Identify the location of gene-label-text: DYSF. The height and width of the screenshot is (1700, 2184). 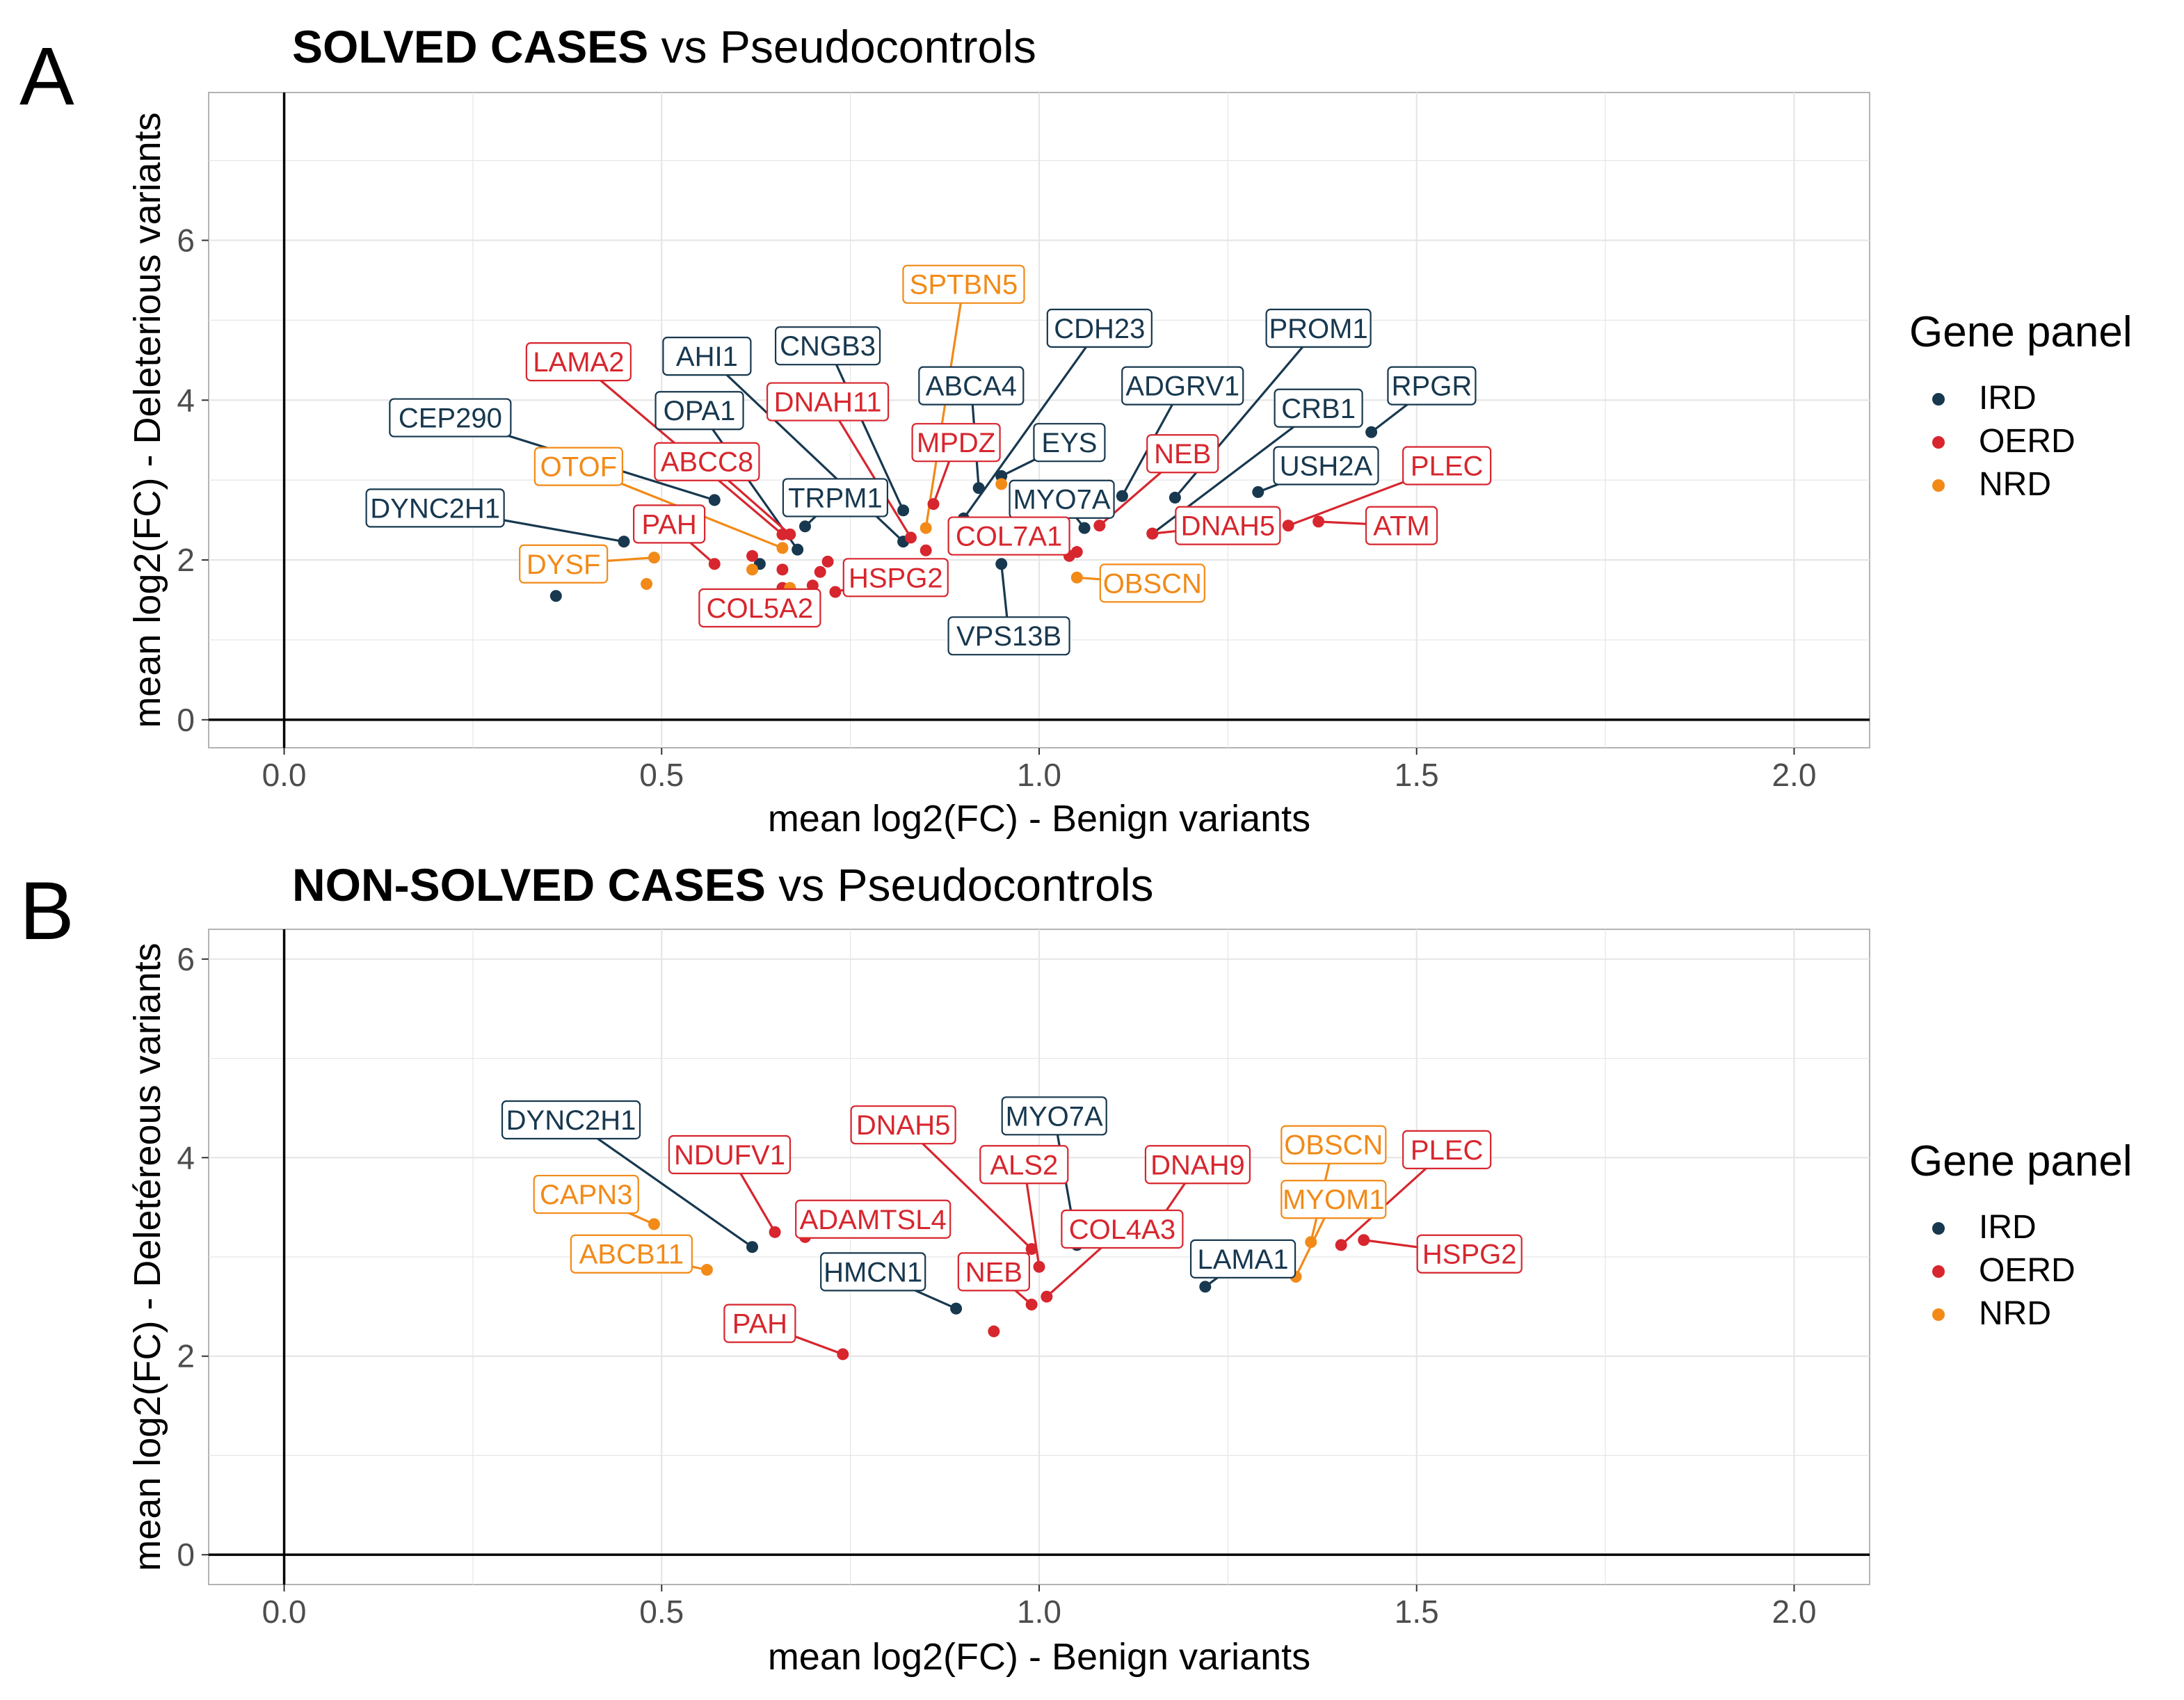
(564, 565).